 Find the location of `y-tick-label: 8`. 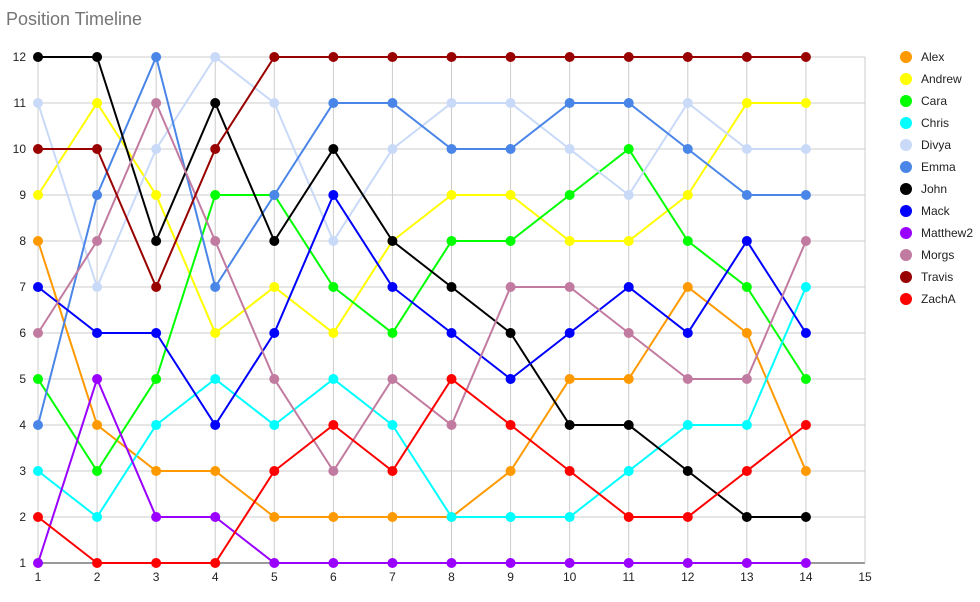

y-tick-label: 8 is located at coordinates (22, 241).